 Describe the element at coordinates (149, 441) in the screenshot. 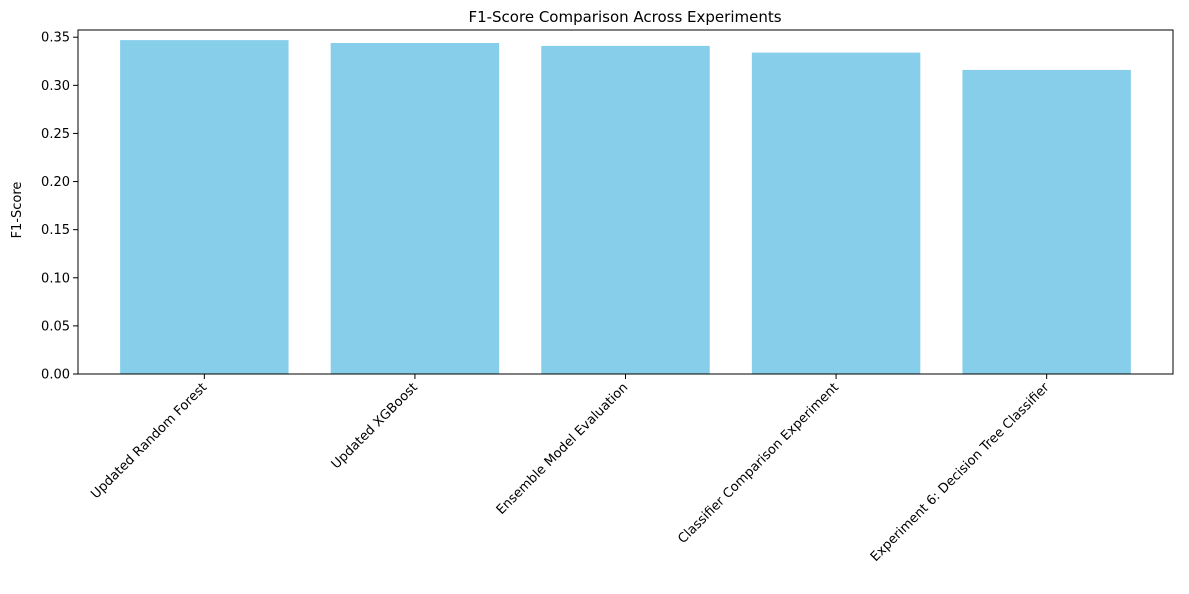

I see `x-tick-label-0: Updated Random Forest` at that location.